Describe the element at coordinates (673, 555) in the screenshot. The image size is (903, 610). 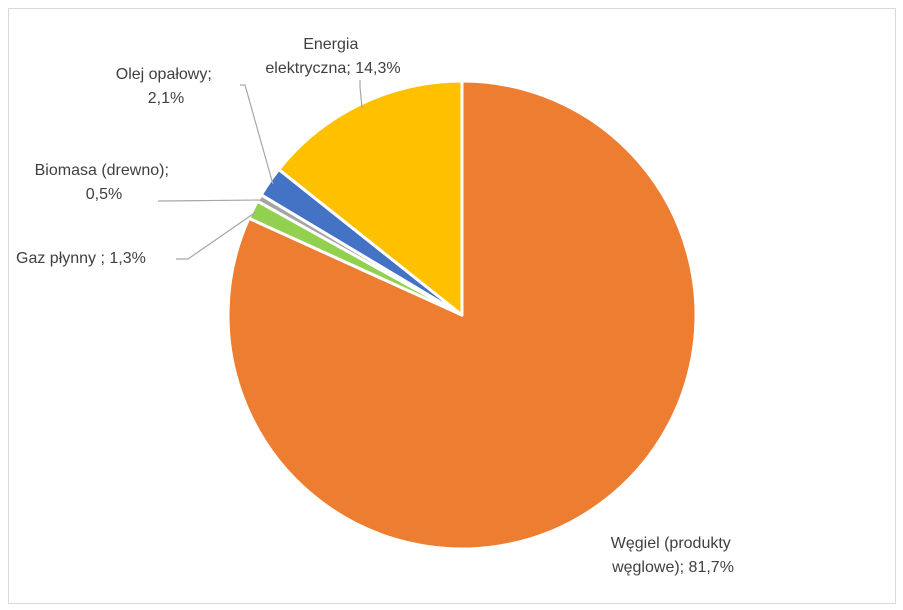
I see `data-label-wegiel: Węgiel (produkty węglowe); 81,7%` at that location.